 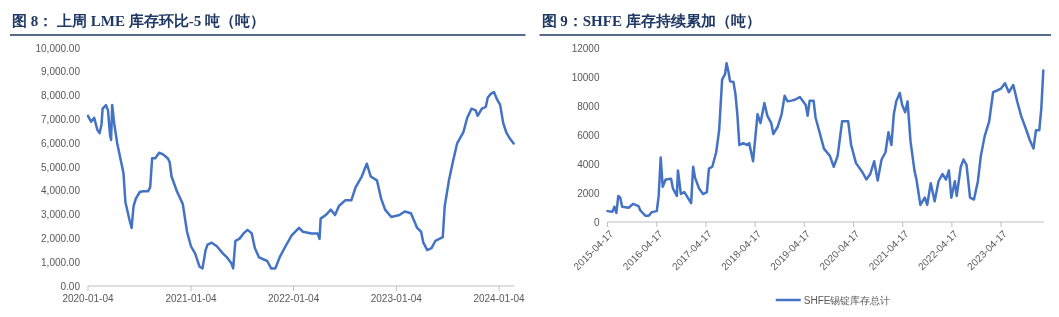 What do you see at coordinates (191, 298) in the screenshot?
I see `x-tick-label: 2021-01-04` at bounding box center [191, 298].